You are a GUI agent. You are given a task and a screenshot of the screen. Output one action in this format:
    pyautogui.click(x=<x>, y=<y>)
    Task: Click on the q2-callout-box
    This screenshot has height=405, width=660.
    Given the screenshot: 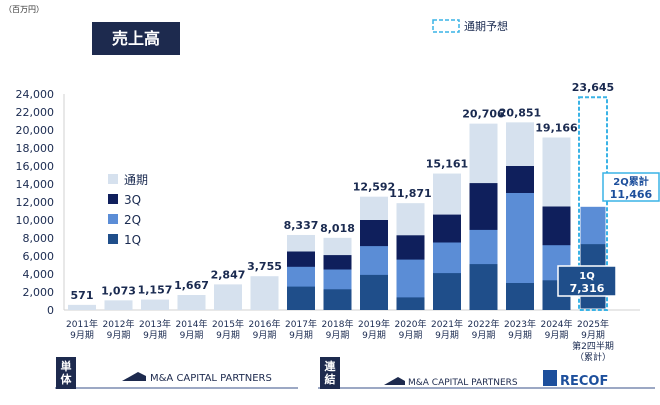 What is the action you would take?
    pyautogui.click(x=631, y=187)
    